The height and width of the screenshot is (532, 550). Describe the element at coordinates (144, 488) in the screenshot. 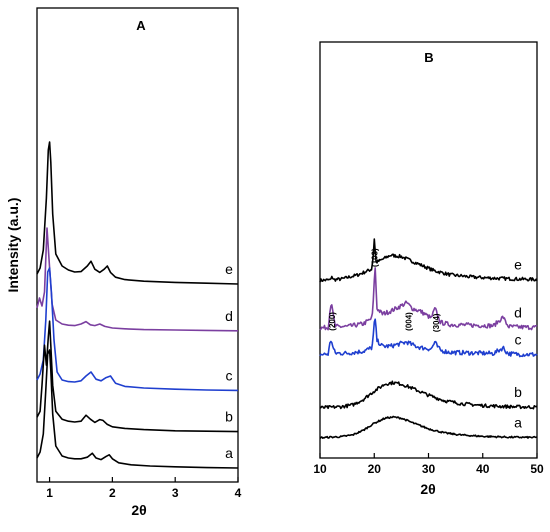

I see `panel-a-x-ticks: 1 2 3 4` at that location.